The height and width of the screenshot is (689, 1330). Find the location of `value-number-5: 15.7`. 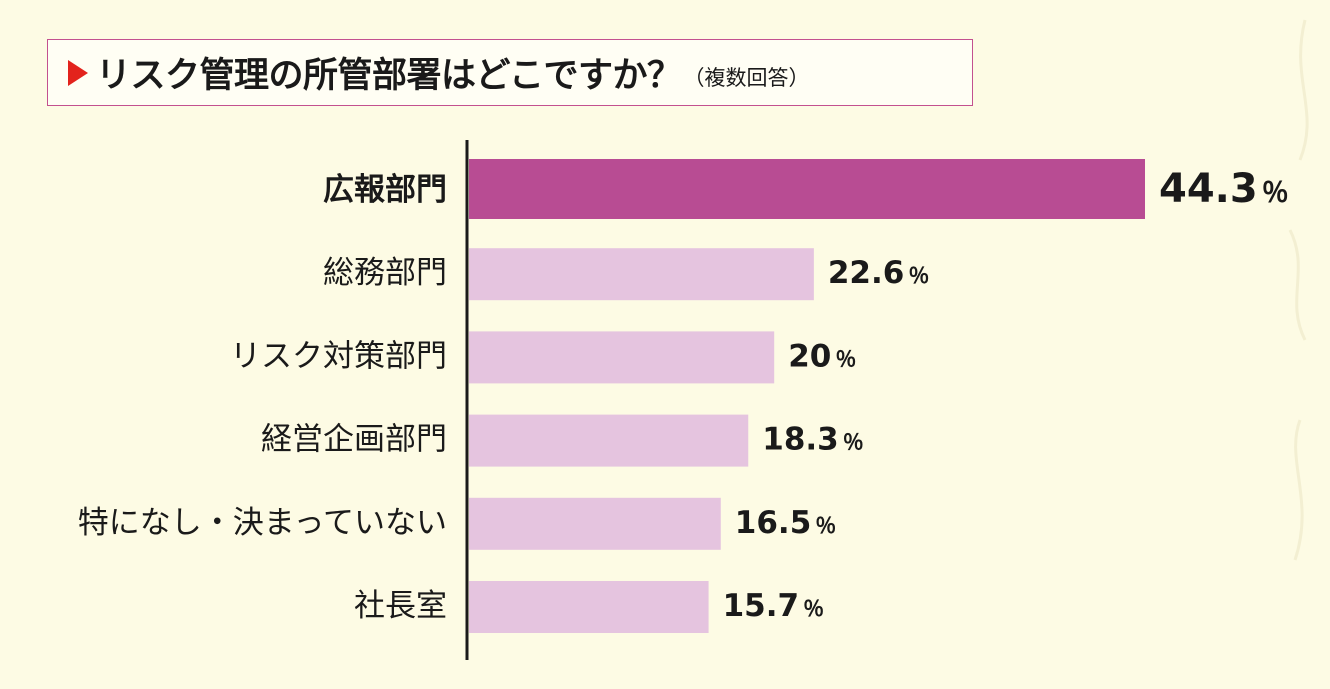

value-number-5: 15.7 is located at coordinates (761, 606).